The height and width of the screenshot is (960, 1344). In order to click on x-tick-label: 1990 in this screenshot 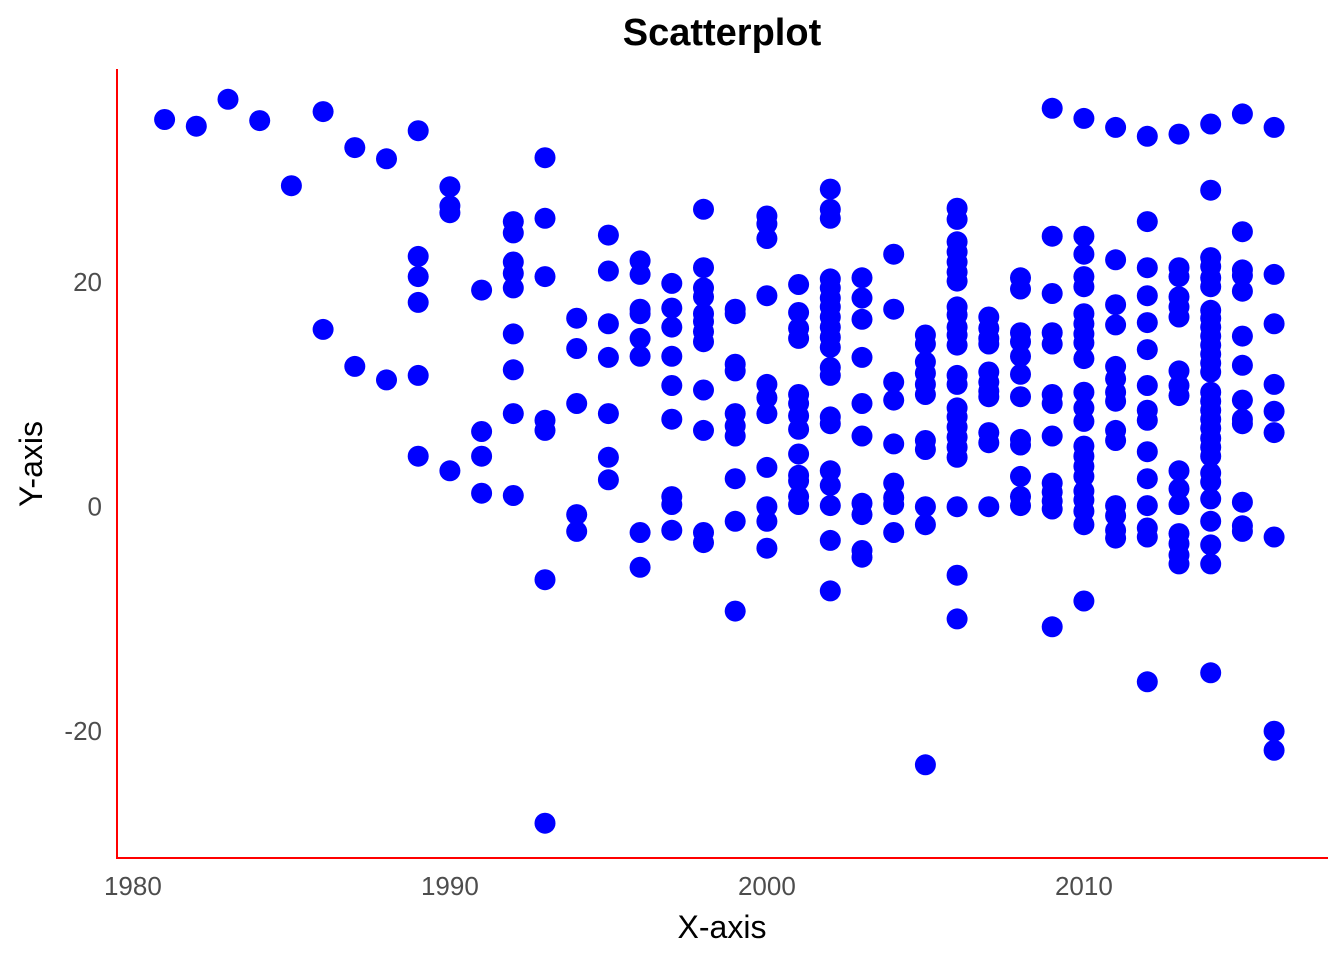, I will do `click(450, 886)`.